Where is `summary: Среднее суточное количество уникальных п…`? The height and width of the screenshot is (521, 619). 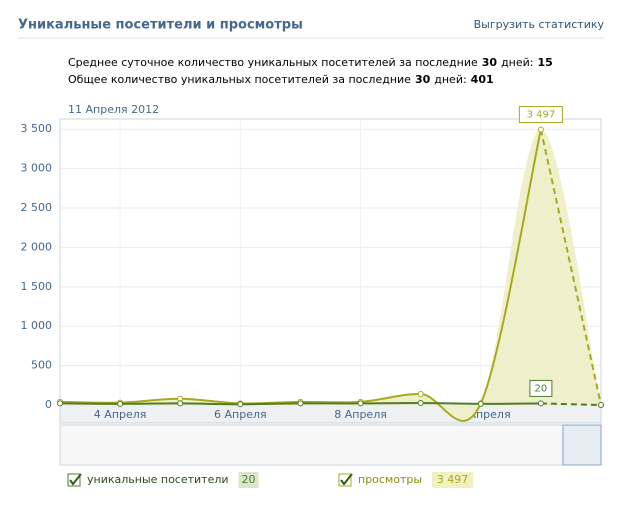
summary: Среднее суточное количество уникальных п… is located at coordinates (310, 71).